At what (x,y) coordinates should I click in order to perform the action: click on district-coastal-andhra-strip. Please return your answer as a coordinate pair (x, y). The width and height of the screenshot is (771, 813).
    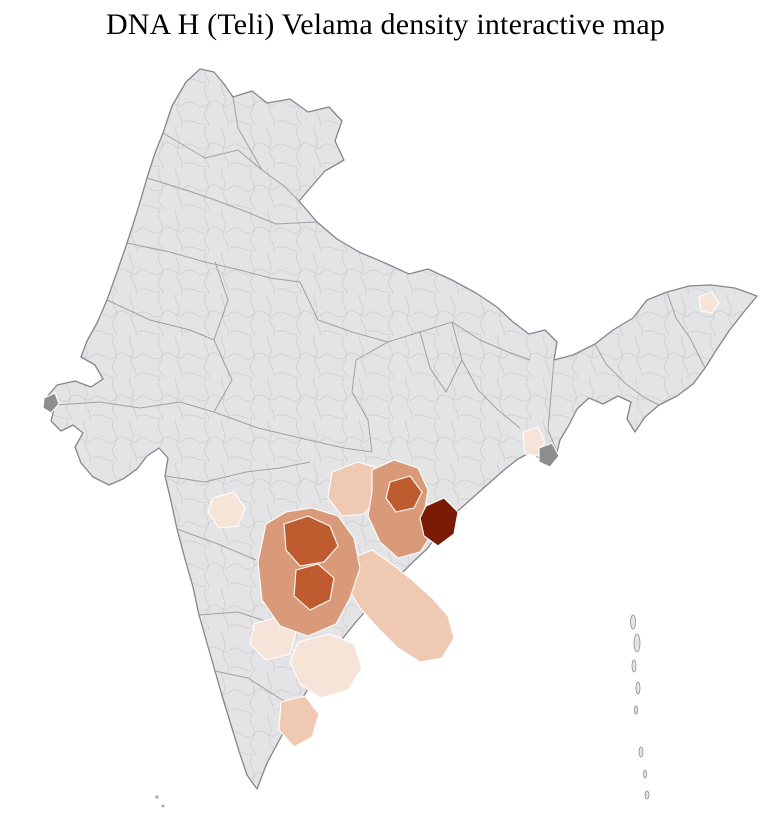
    Looking at the image, I should click on (398, 606).